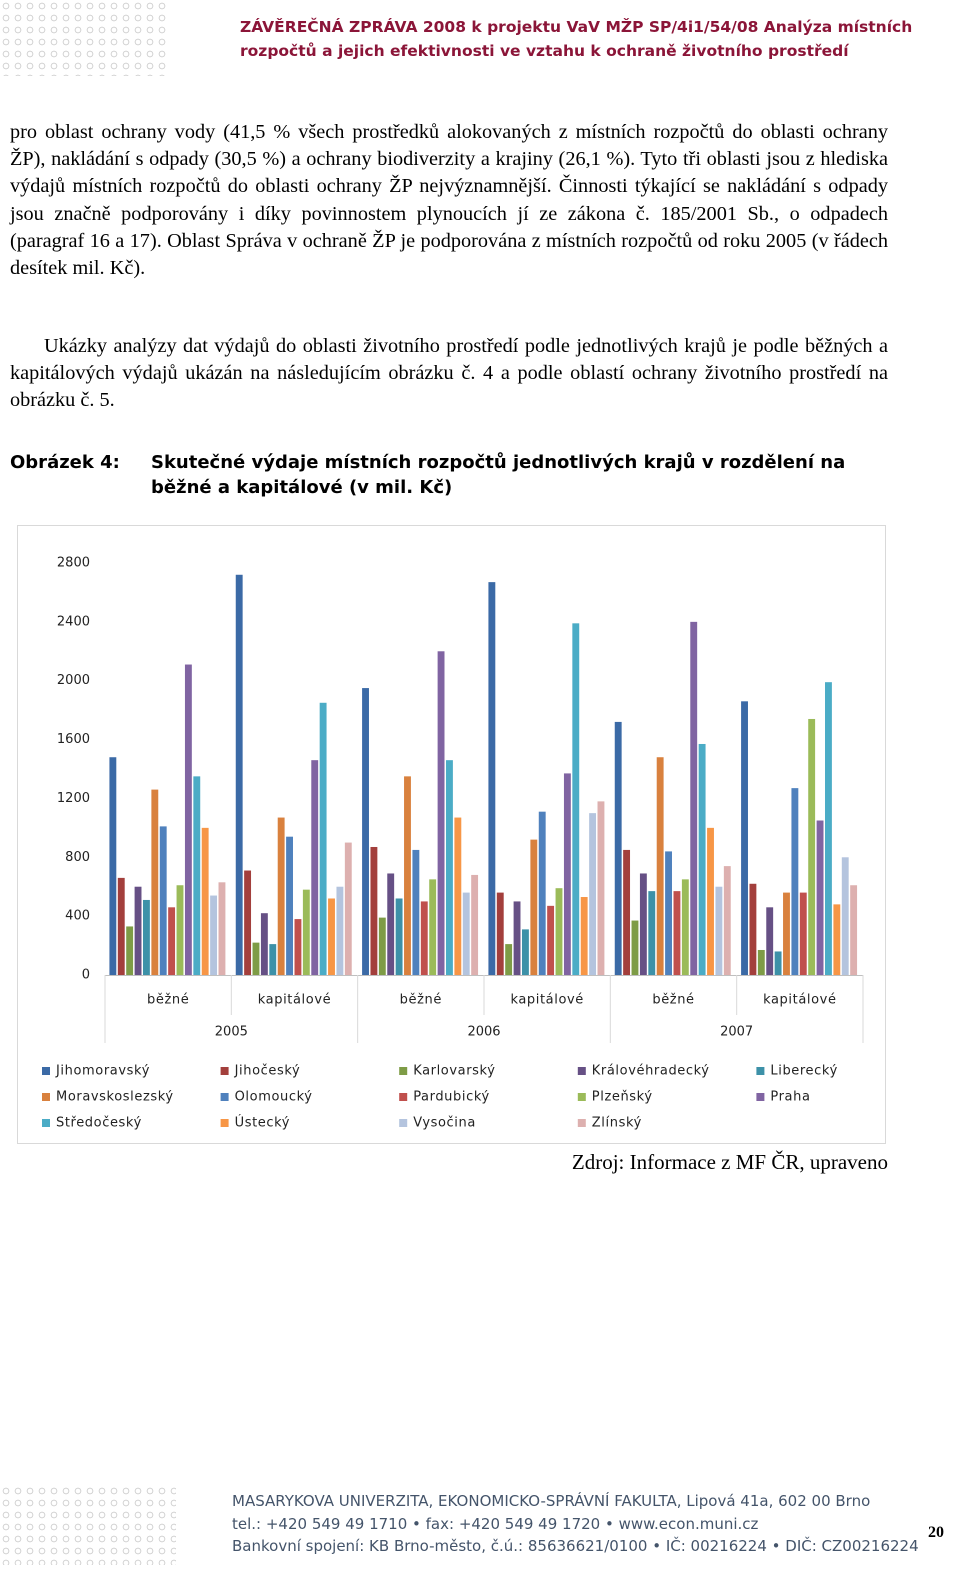 This screenshot has height=1595, width=960. Describe the element at coordinates (617, 1123) in the screenshot. I see `legend-label: Zlínský` at that location.